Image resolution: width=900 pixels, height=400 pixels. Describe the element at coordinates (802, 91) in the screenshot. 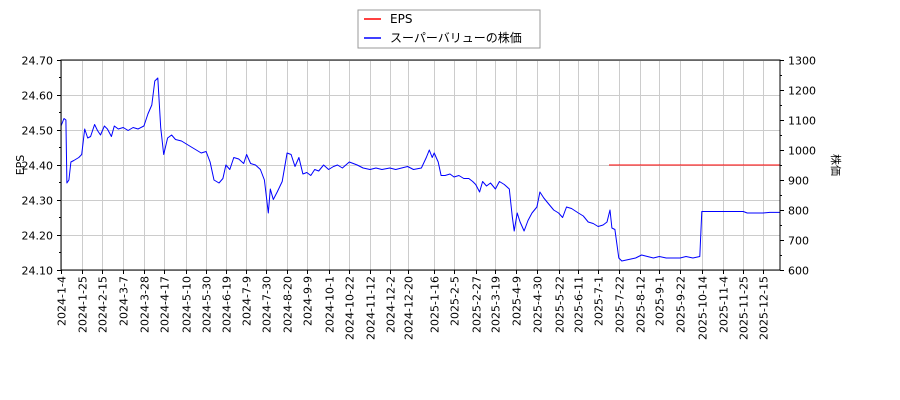

I see `right-tick-label: 1200` at that location.